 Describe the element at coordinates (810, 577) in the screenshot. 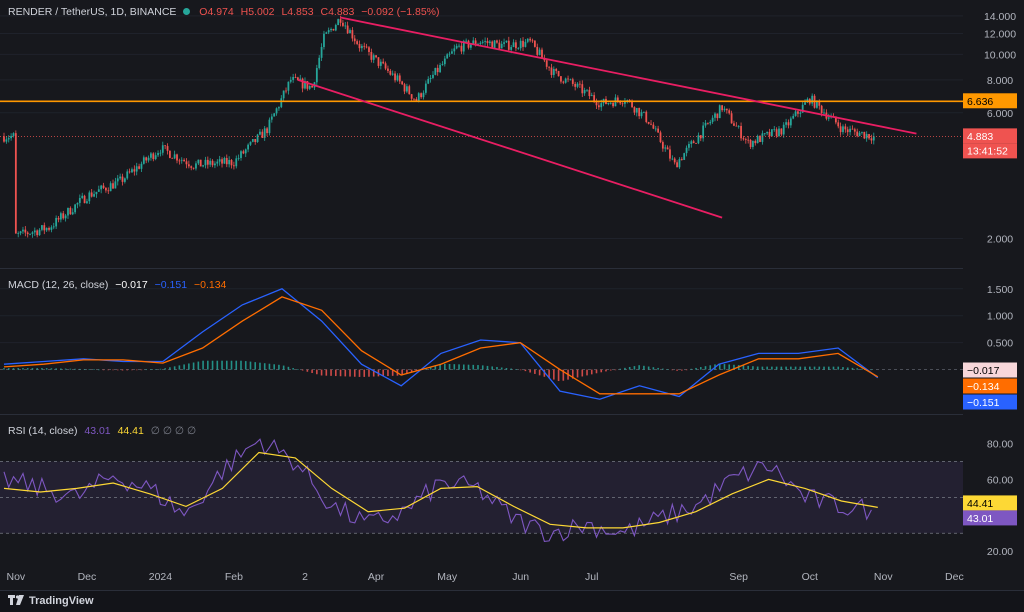

I see `time-axis-label: Oct` at that location.